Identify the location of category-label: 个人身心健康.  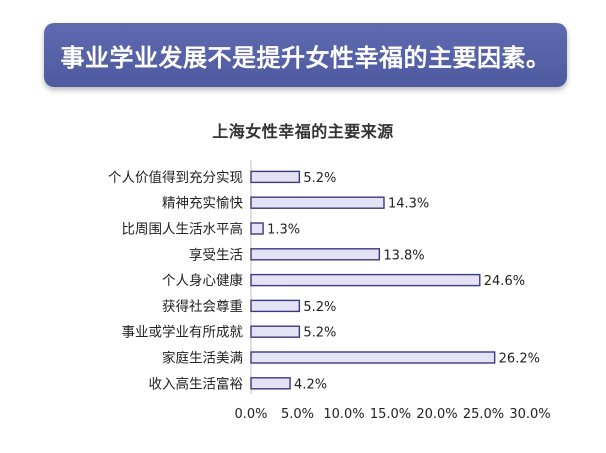
(202, 280).